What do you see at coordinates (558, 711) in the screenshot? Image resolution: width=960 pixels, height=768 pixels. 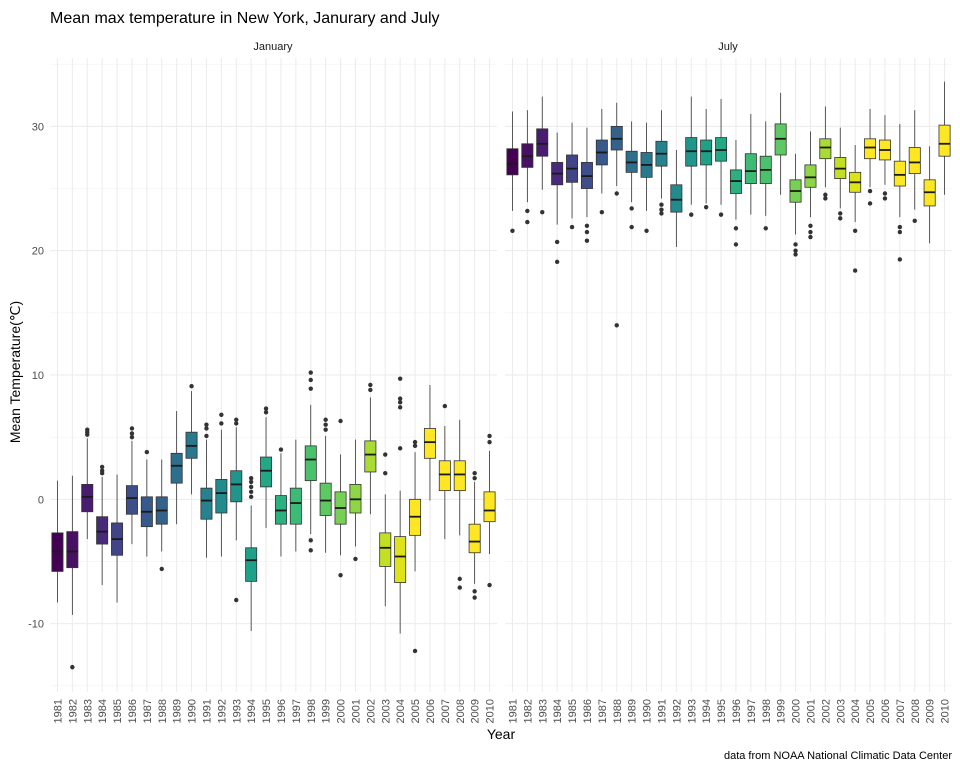 I see `x-tick-label: 1984` at bounding box center [558, 711].